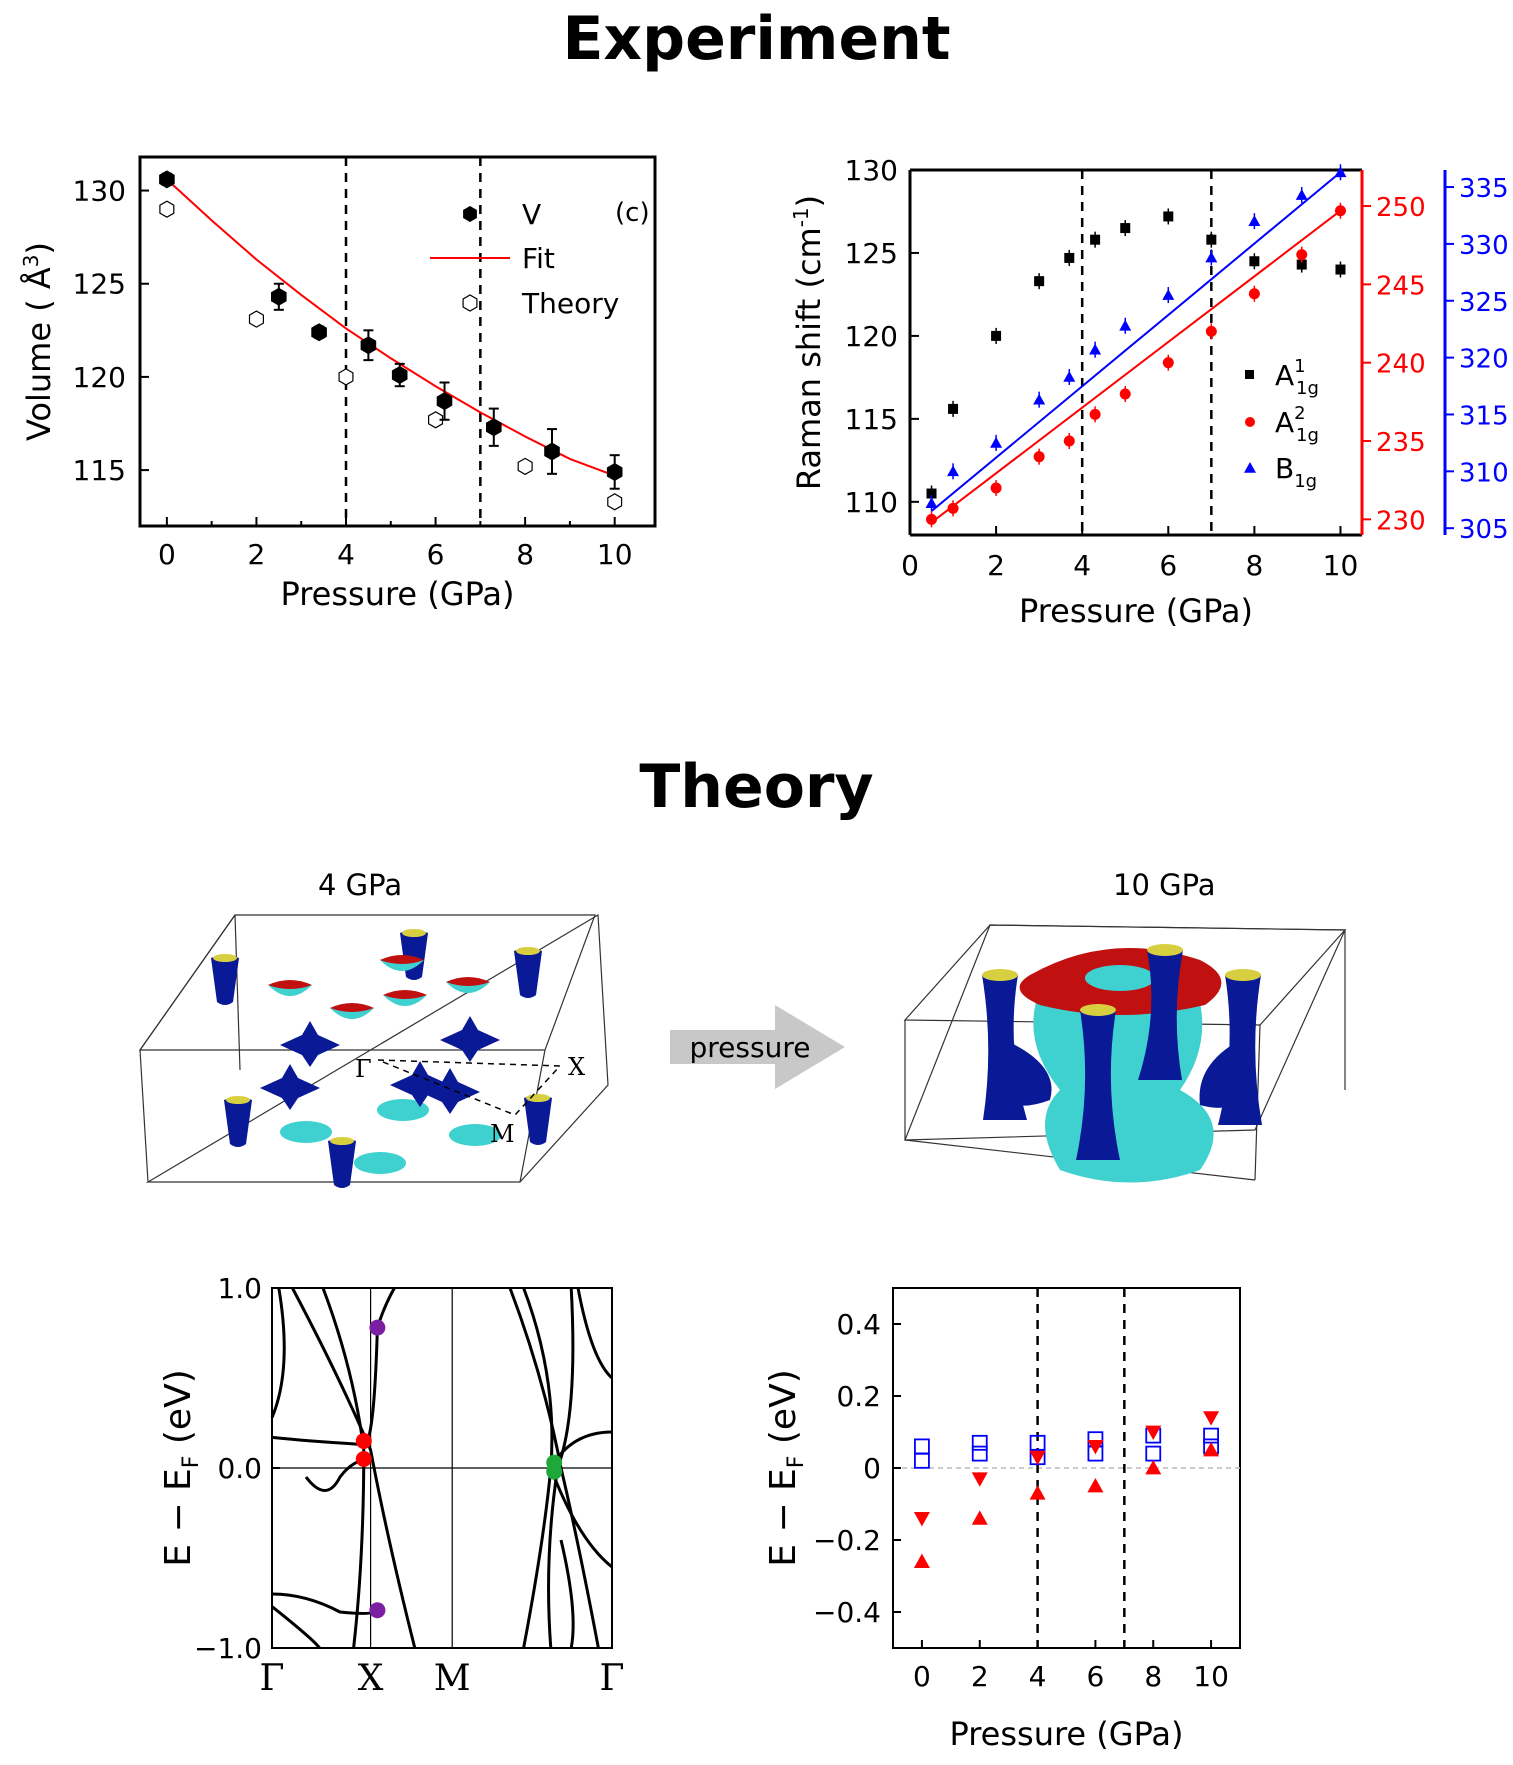 Image resolution: width=1513 pixels, height=1765 pixels. Describe the element at coordinates (1164, 885) in the screenshot. I see `fermi-label-10gpa: 10 GPa` at that location.